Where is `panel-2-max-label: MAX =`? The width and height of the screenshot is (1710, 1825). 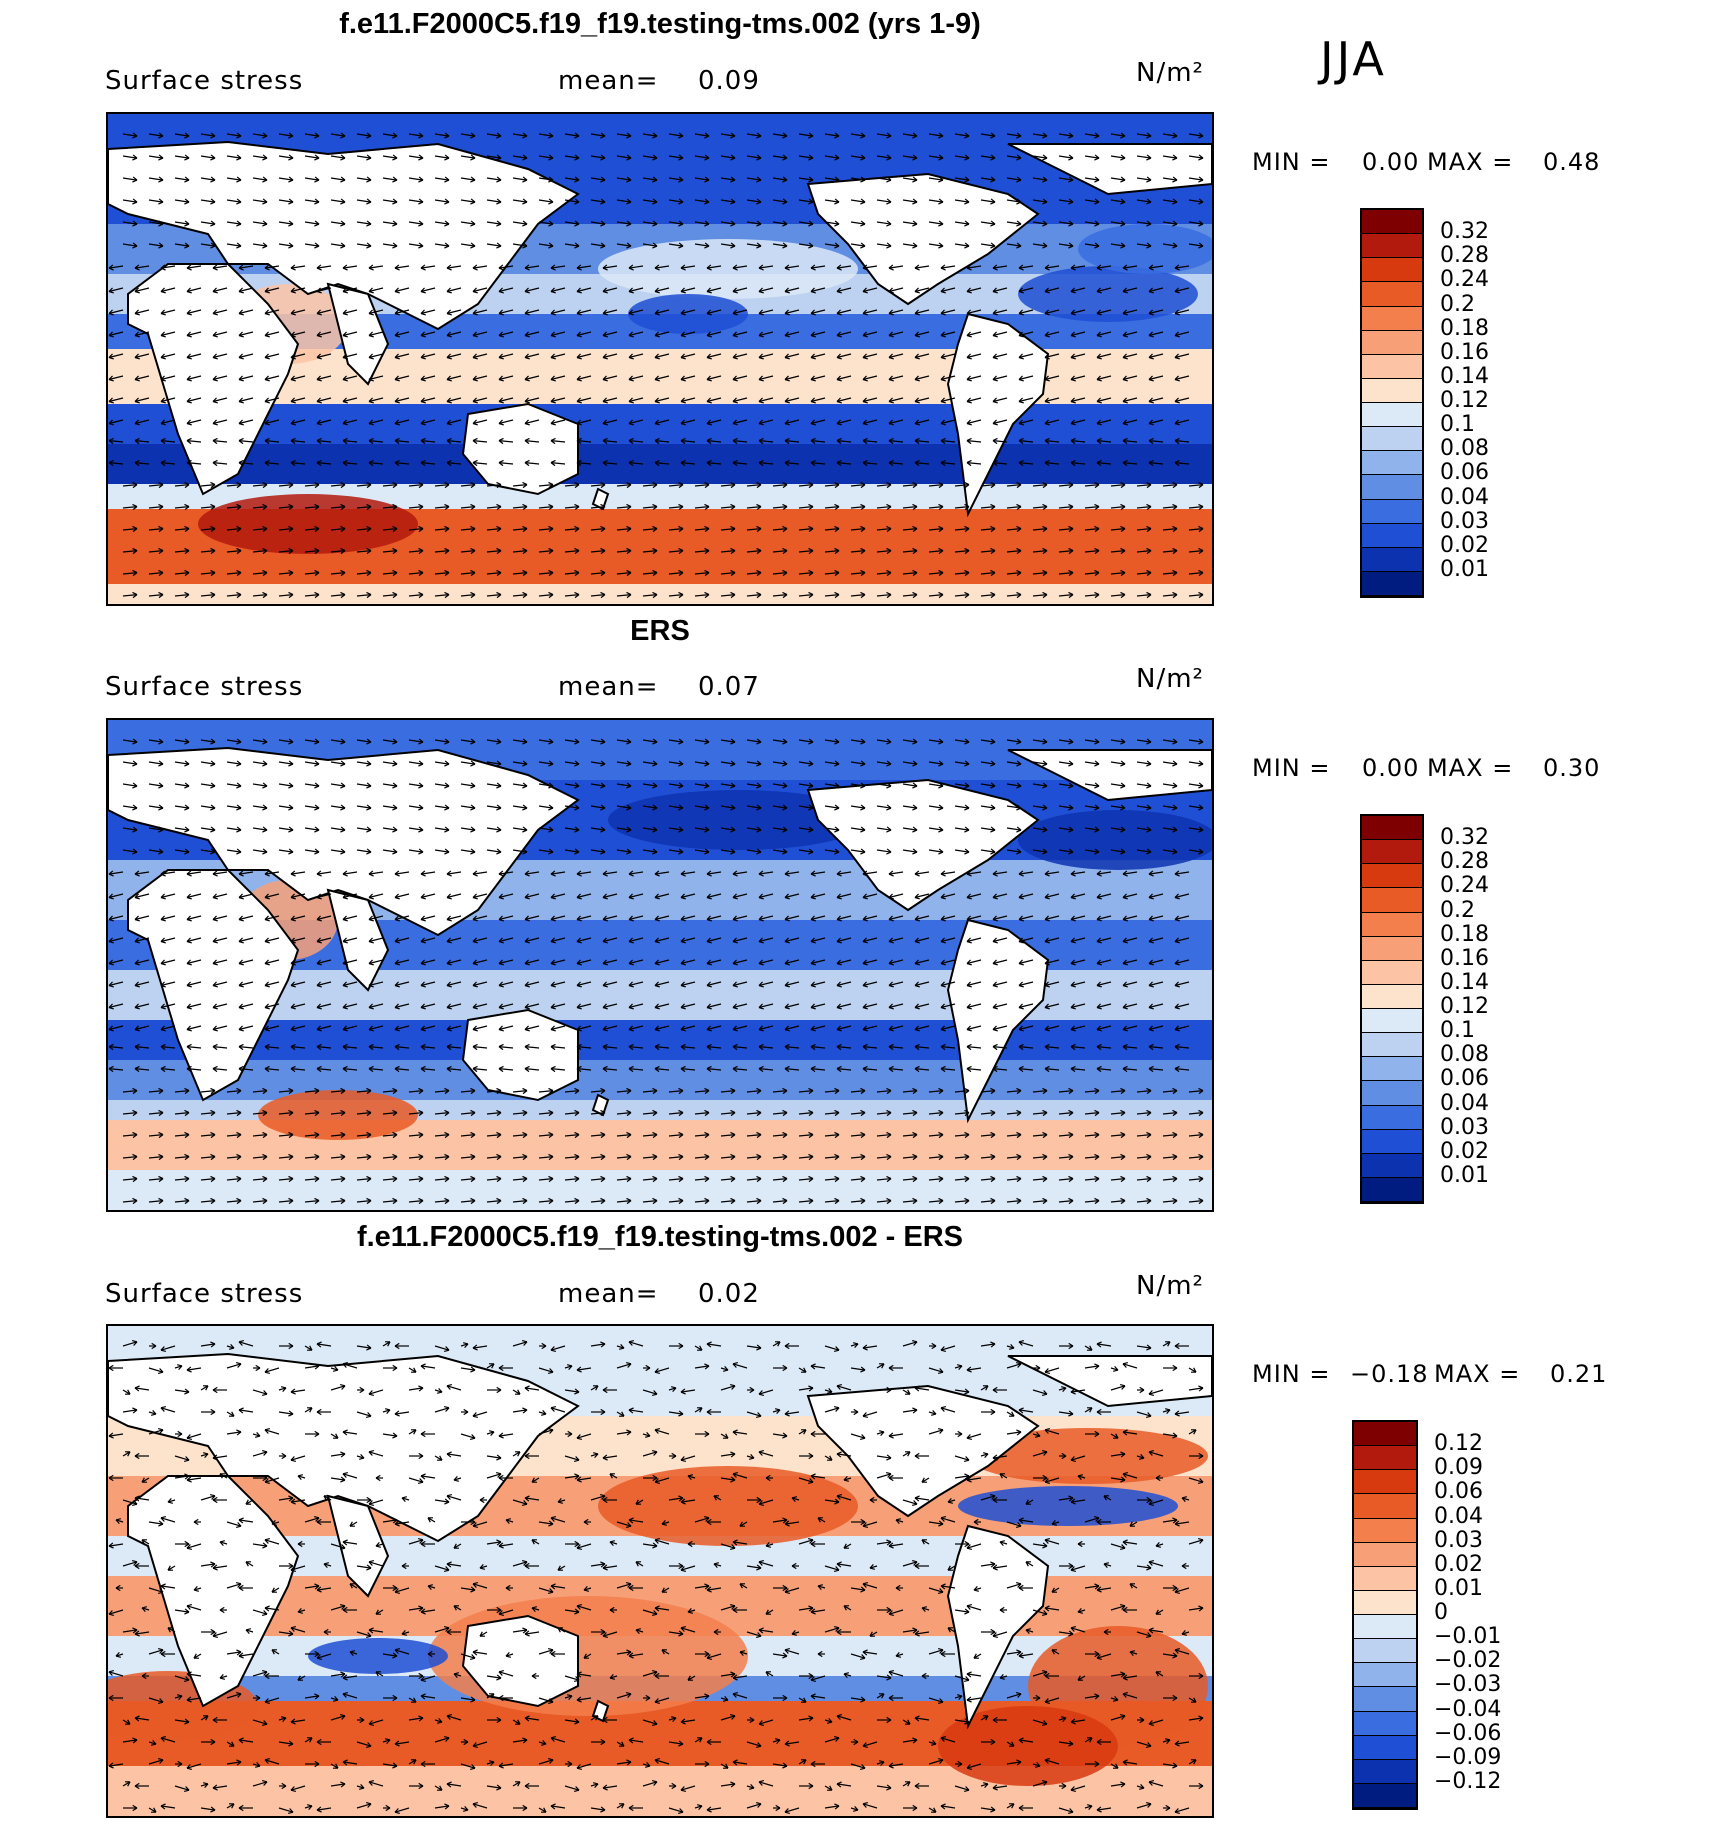 panel-2-max-label: MAX = is located at coordinates (1470, 768).